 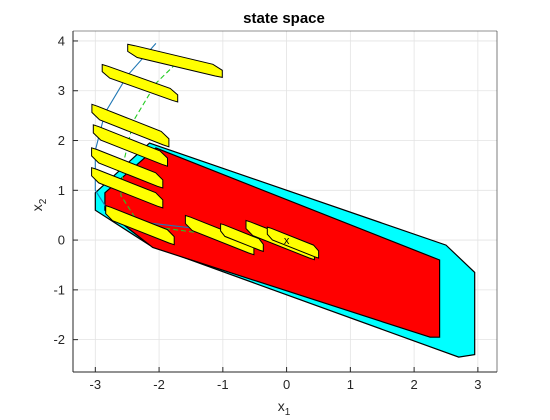 I want to click on y-tick-label: 4, so click(x=61, y=40).